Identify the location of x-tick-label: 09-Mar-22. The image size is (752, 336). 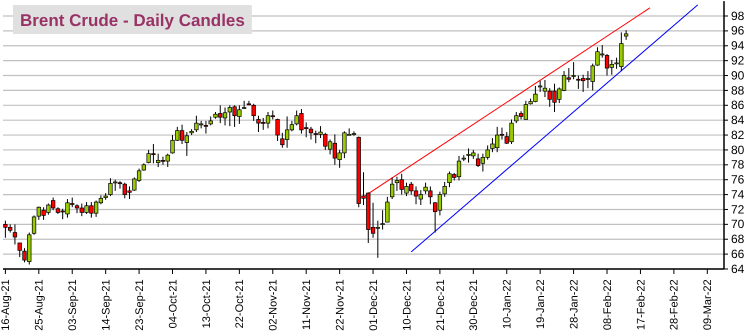
(708, 304).